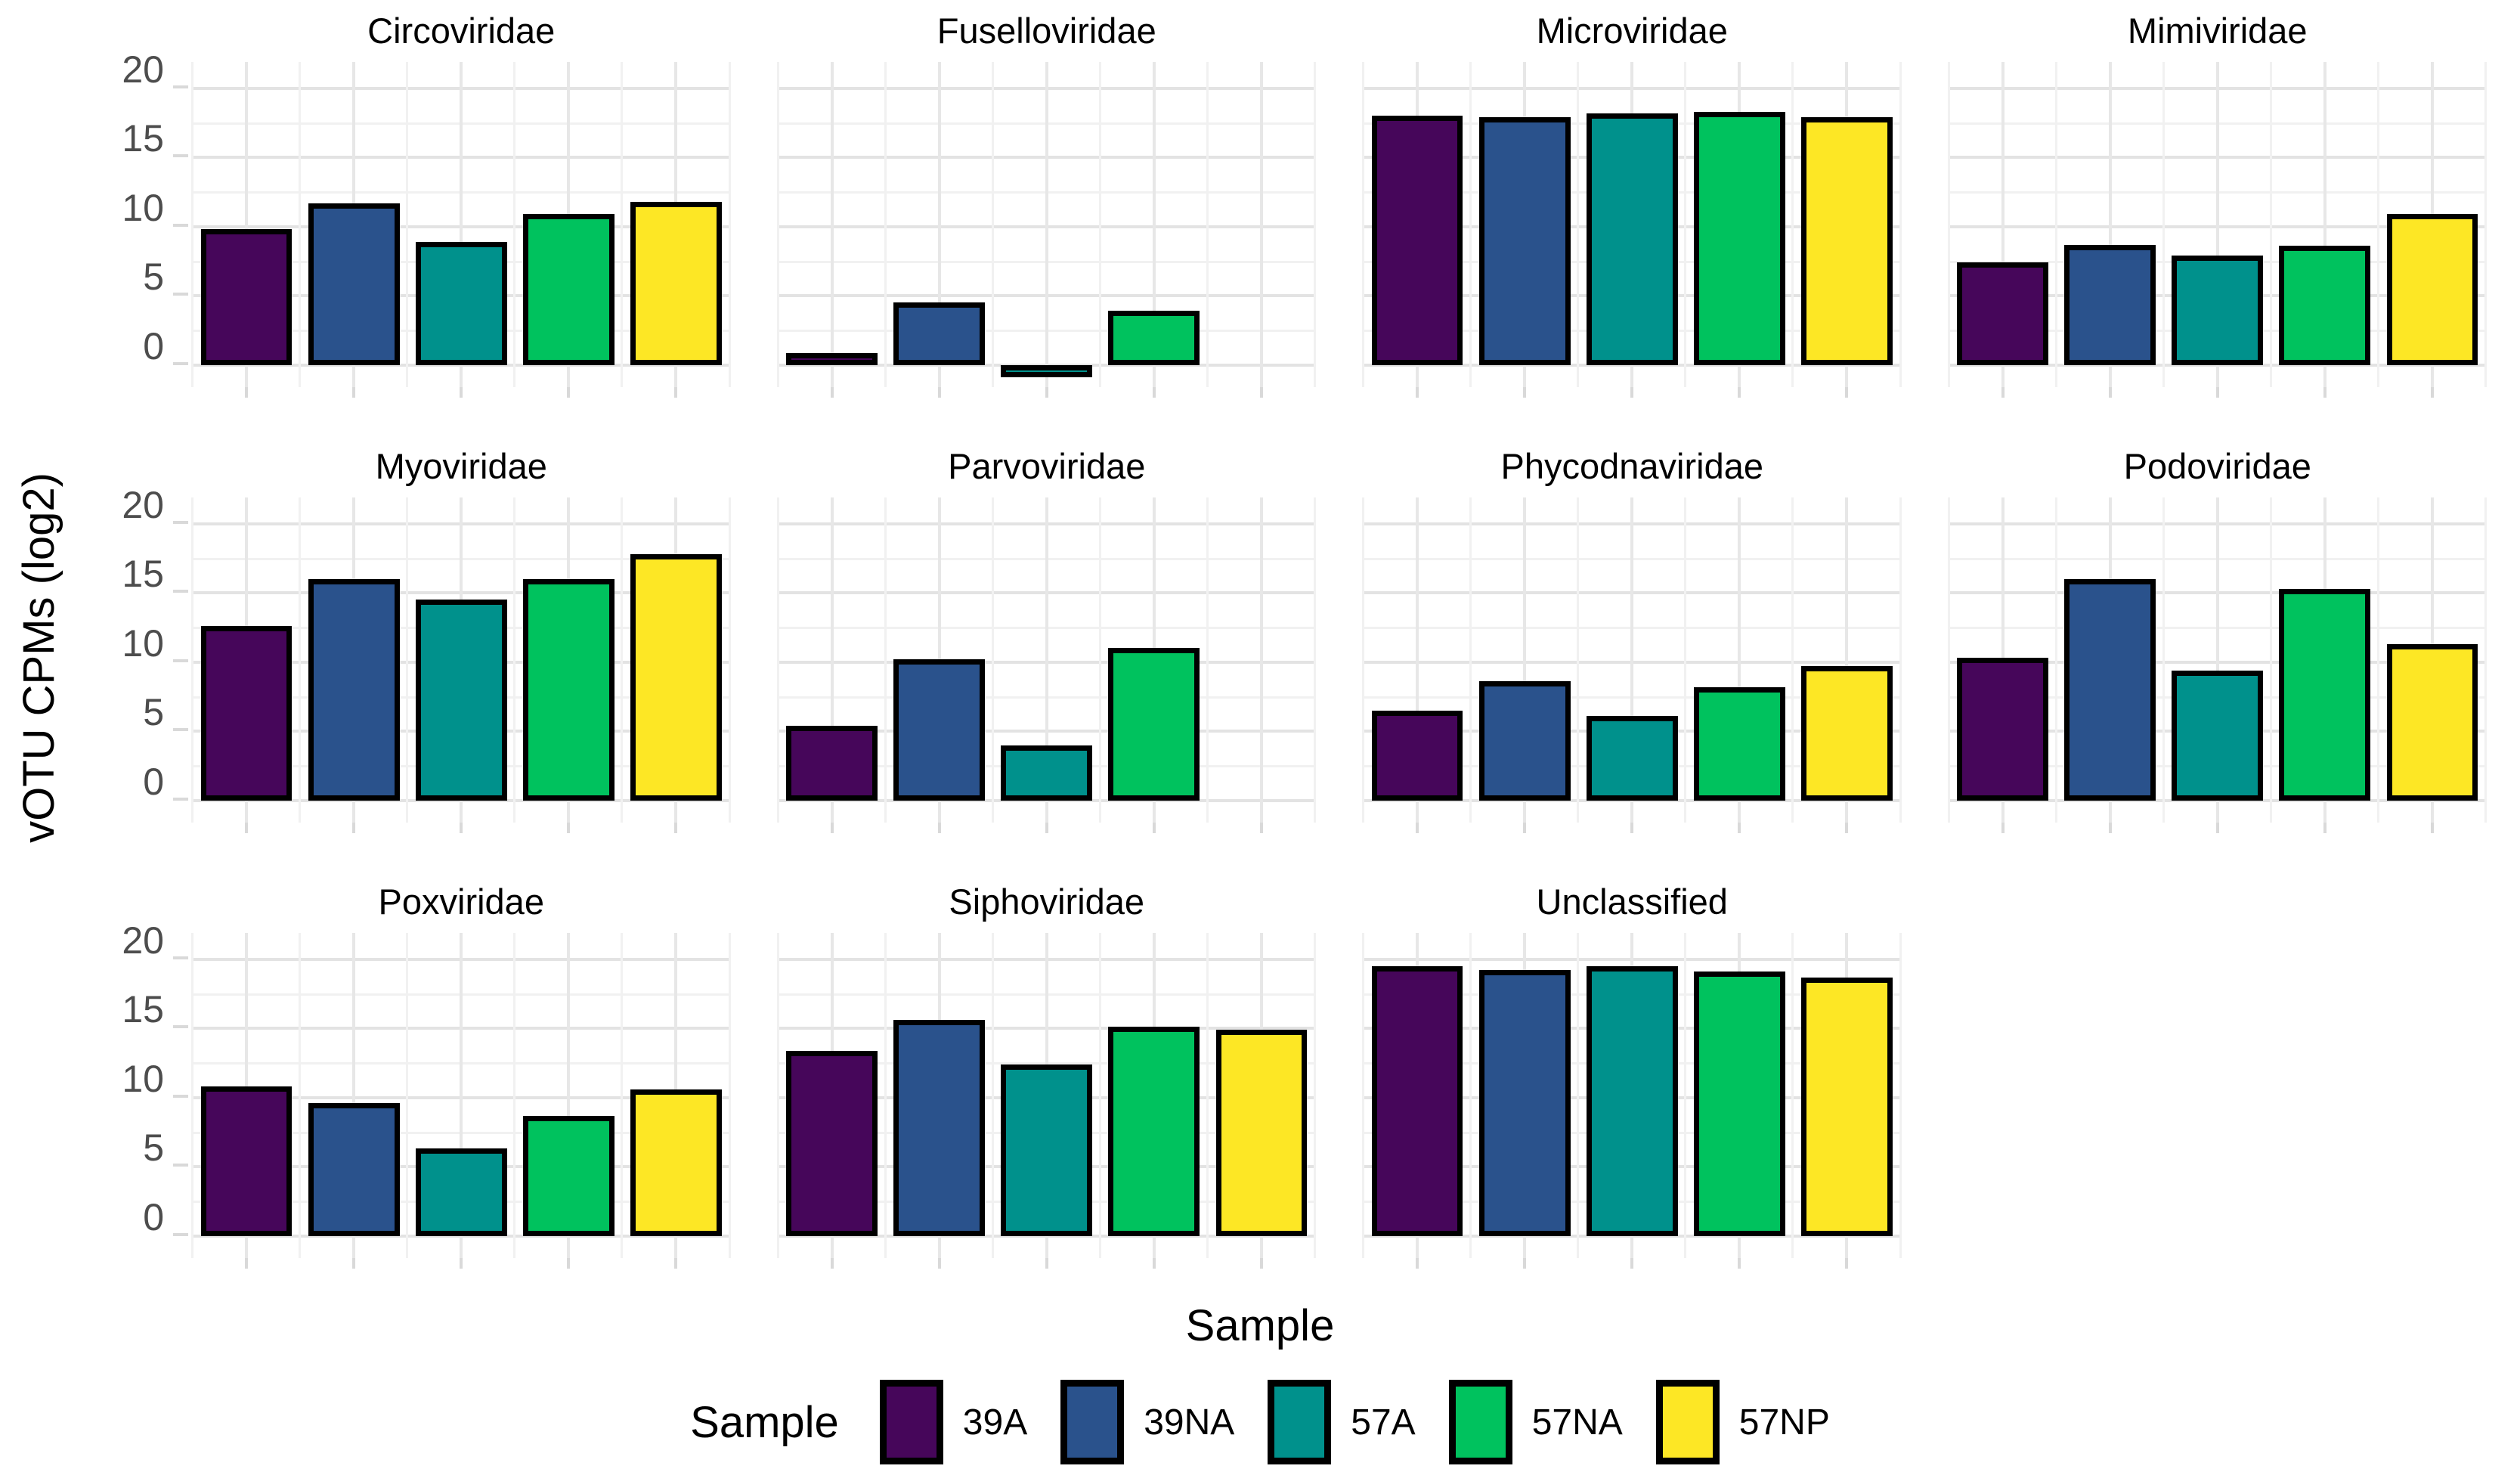 The width and height of the screenshot is (2520, 1472). I want to click on facet-fuselloviridae: Fuselloviridae, so click(1046, 207).